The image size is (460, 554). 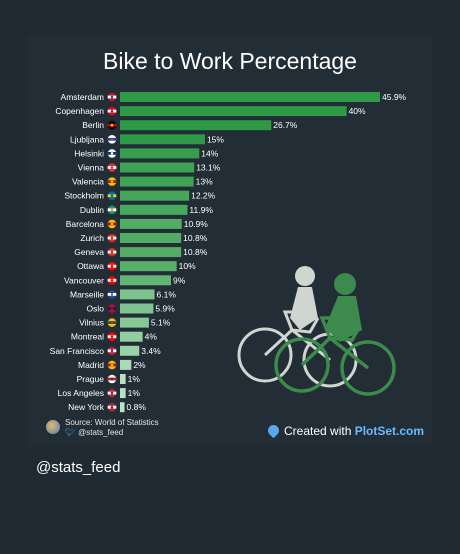 I want to click on category-label: Madrid, so click(x=91, y=365).